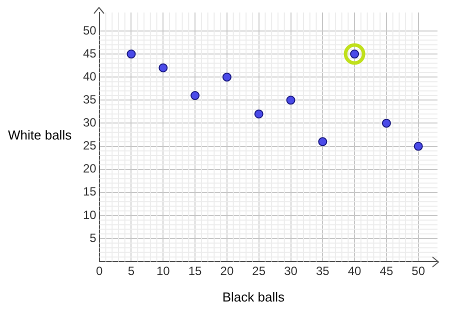 The height and width of the screenshot is (330, 450). Describe the element at coordinates (195, 271) in the screenshot. I see `x-tick-label: 15` at that location.